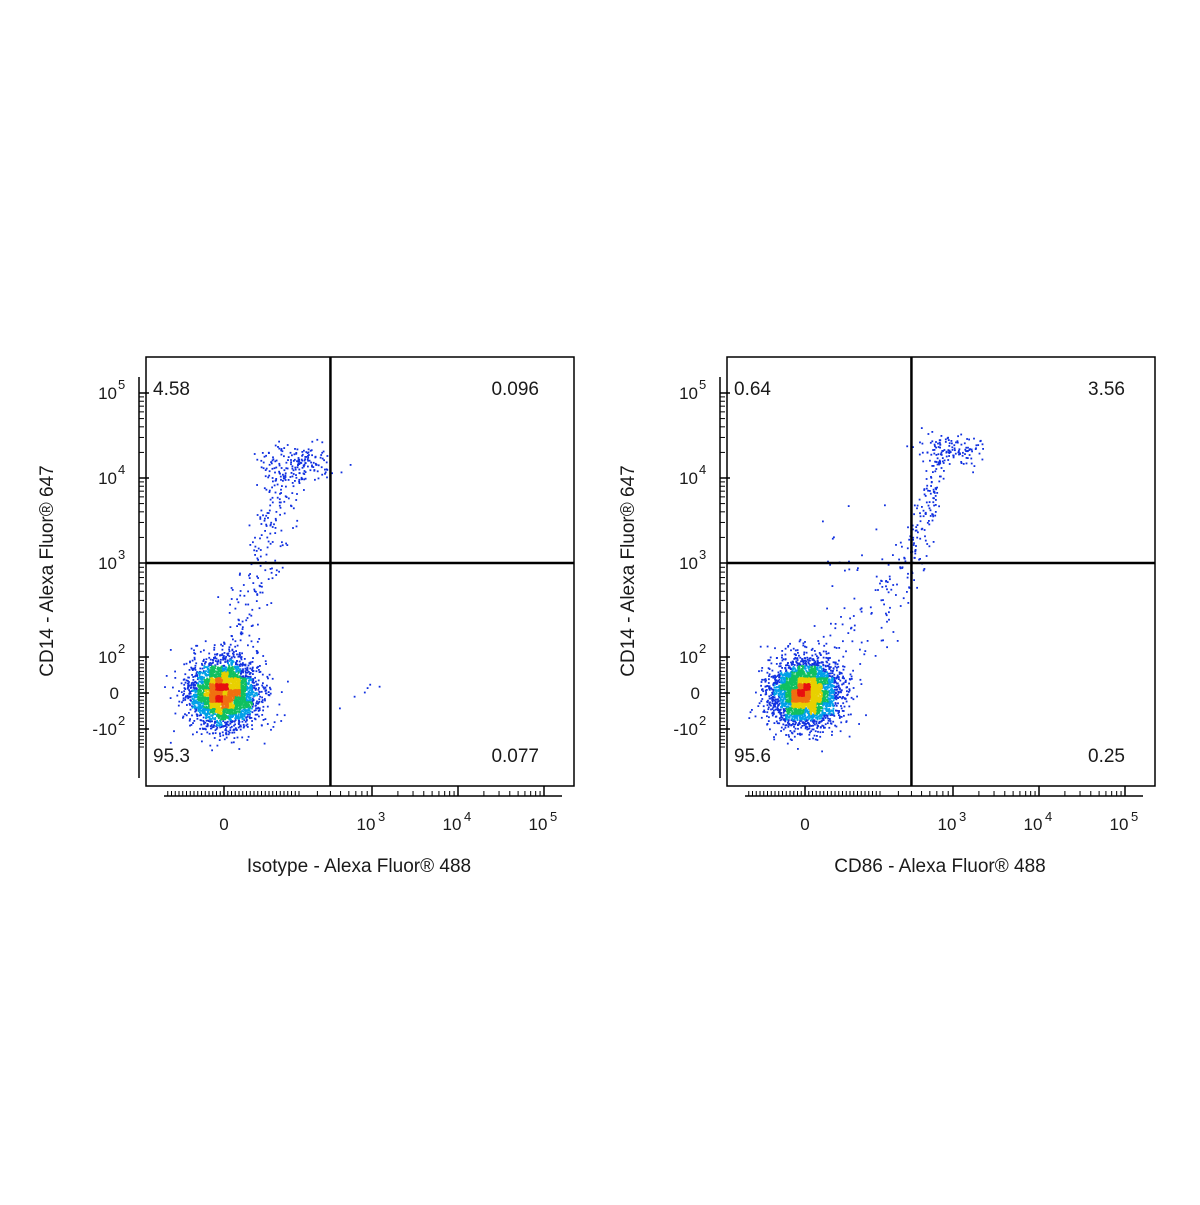 Image resolution: width=1200 pixels, height=1205 pixels. What do you see at coordinates (359, 866) in the screenshot?
I see `x-axis-label: Isotype - Alexa Fluor® 488` at bounding box center [359, 866].